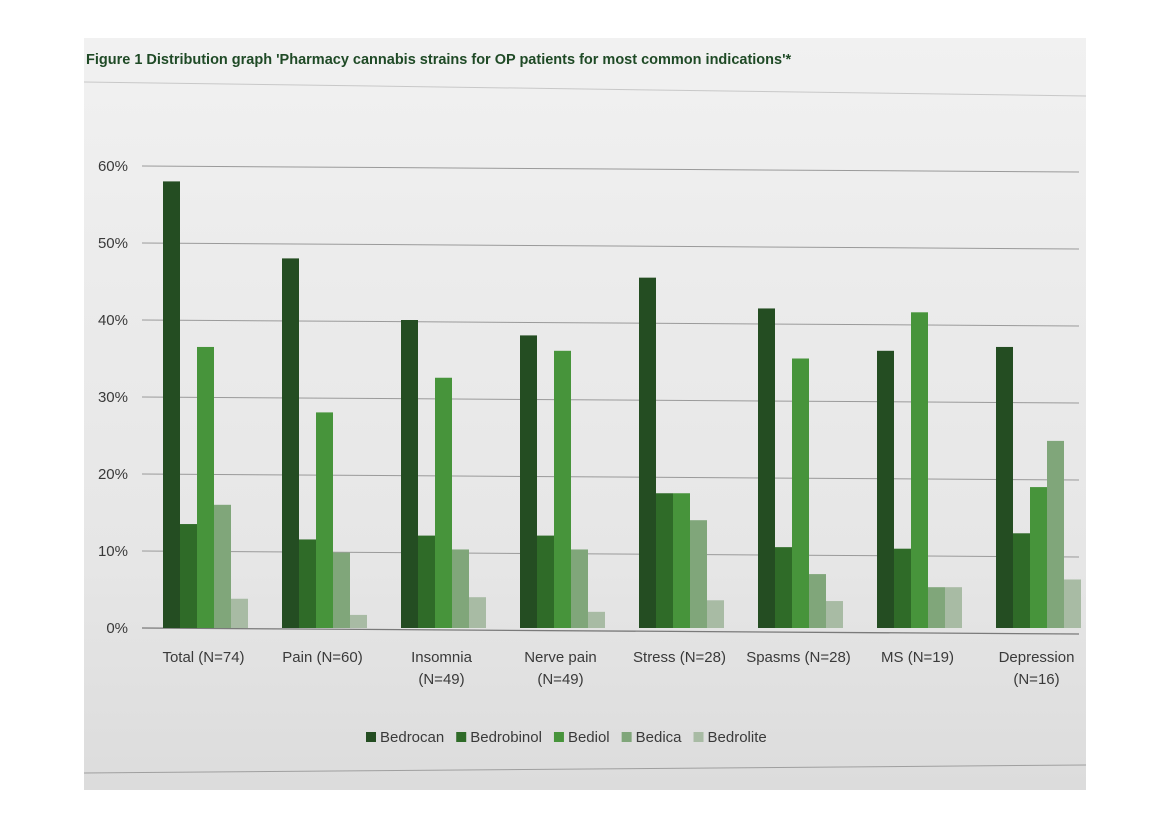  I want to click on top-rule, so click(585, 89).